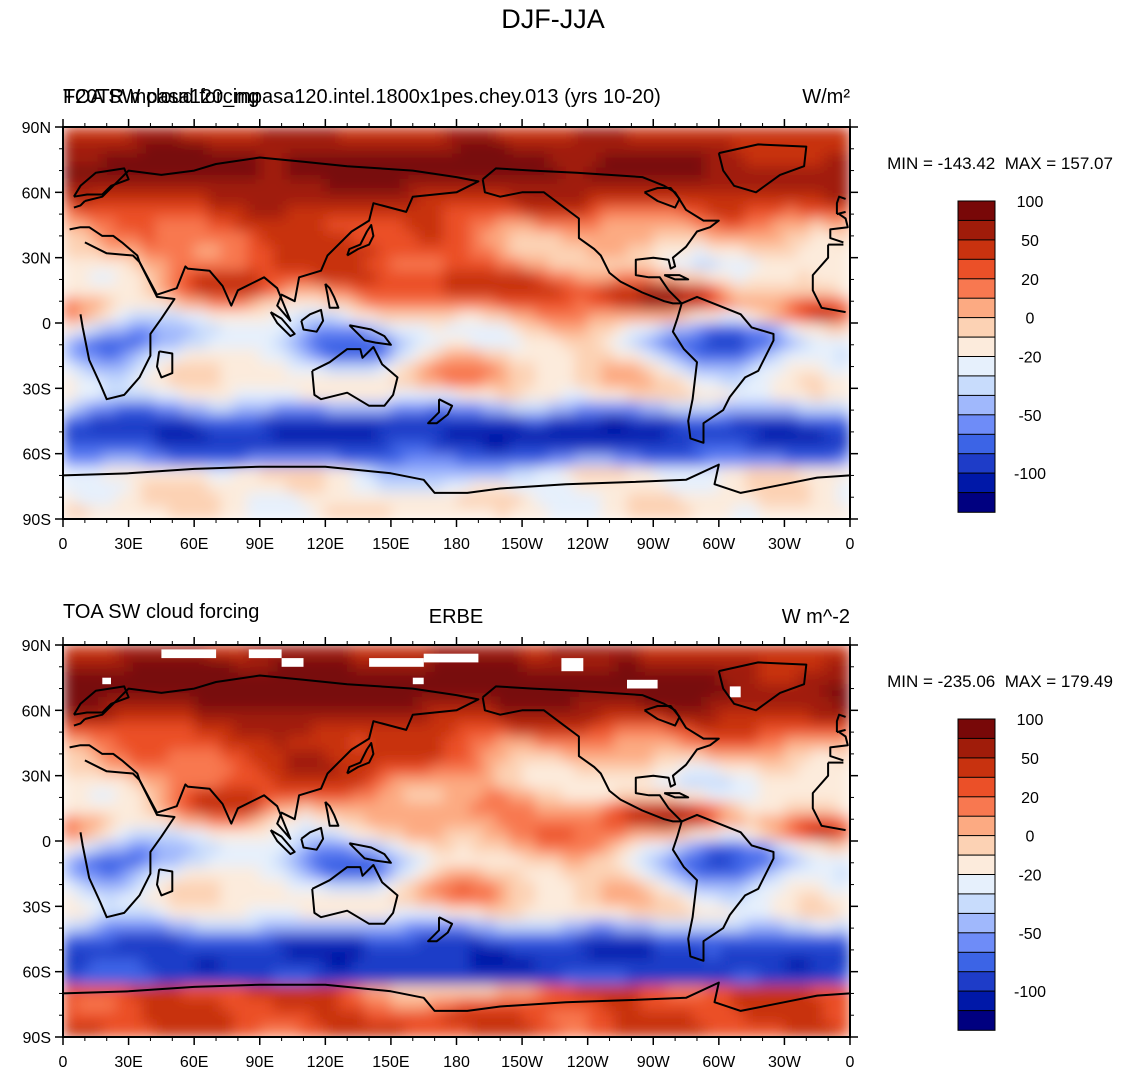 The image size is (1128, 1088). Describe the element at coordinates (63, 1062) in the screenshot. I see `x-tick-label: 0` at that location.